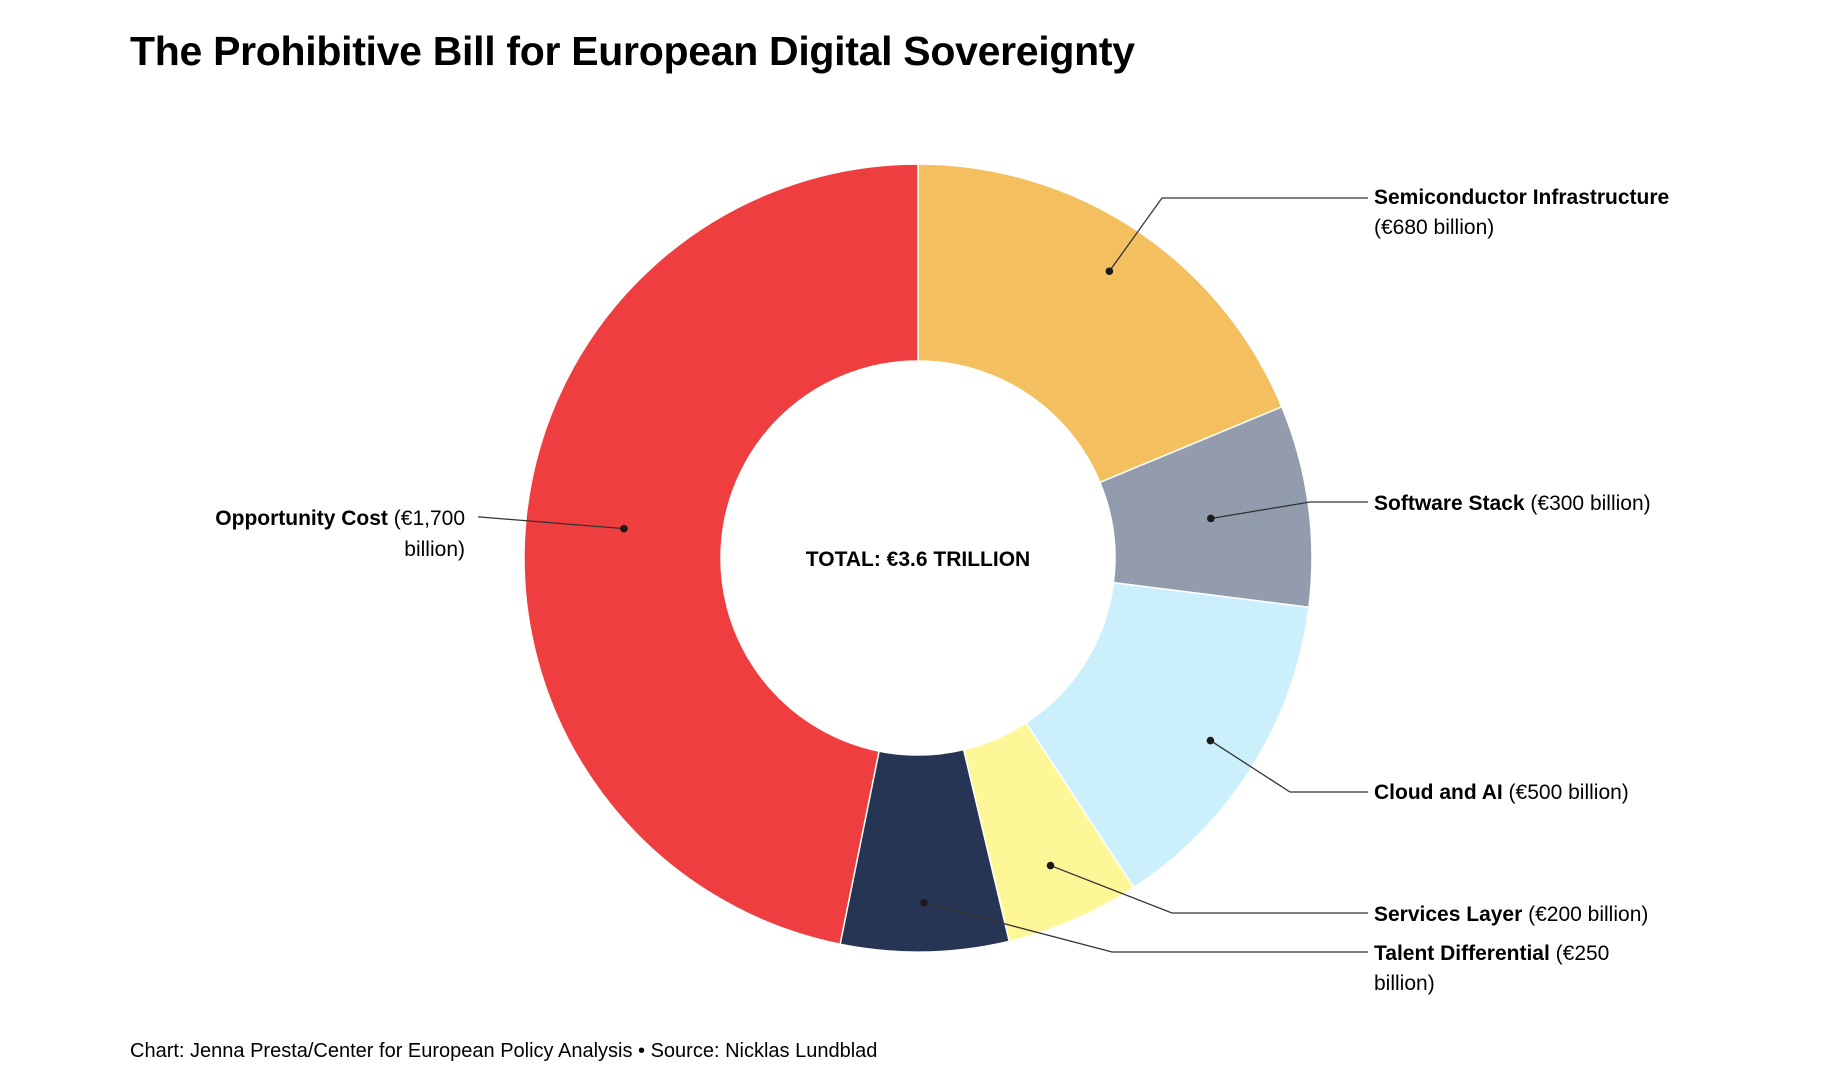 This screenshot has height=1092, width=1834. Describe the element at coordinates (624, 528) in the screenshot. I see `leader-dot-opportunity-cost` at that location.